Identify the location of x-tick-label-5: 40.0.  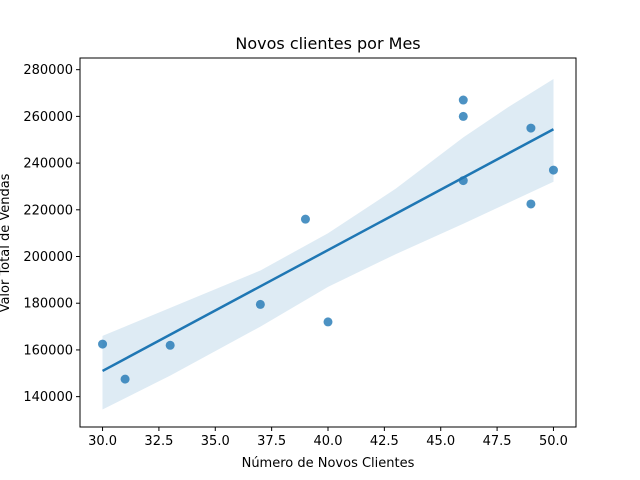
(328, 441).